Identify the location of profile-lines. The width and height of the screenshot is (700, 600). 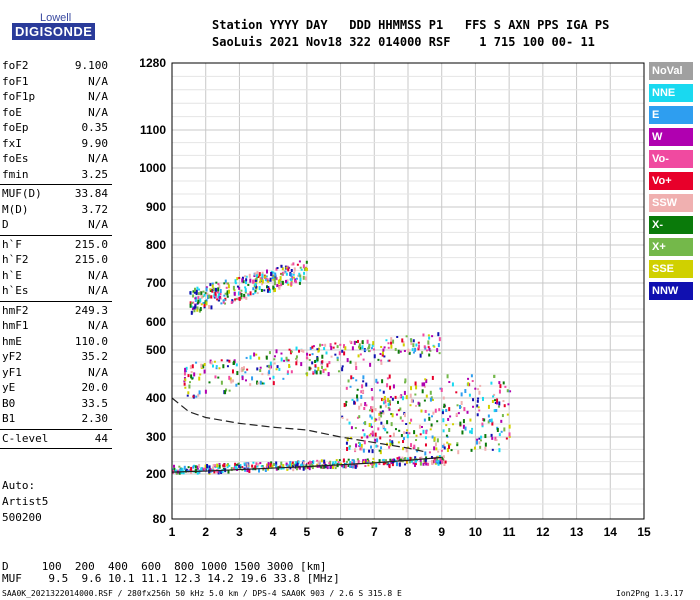
(306, 435).